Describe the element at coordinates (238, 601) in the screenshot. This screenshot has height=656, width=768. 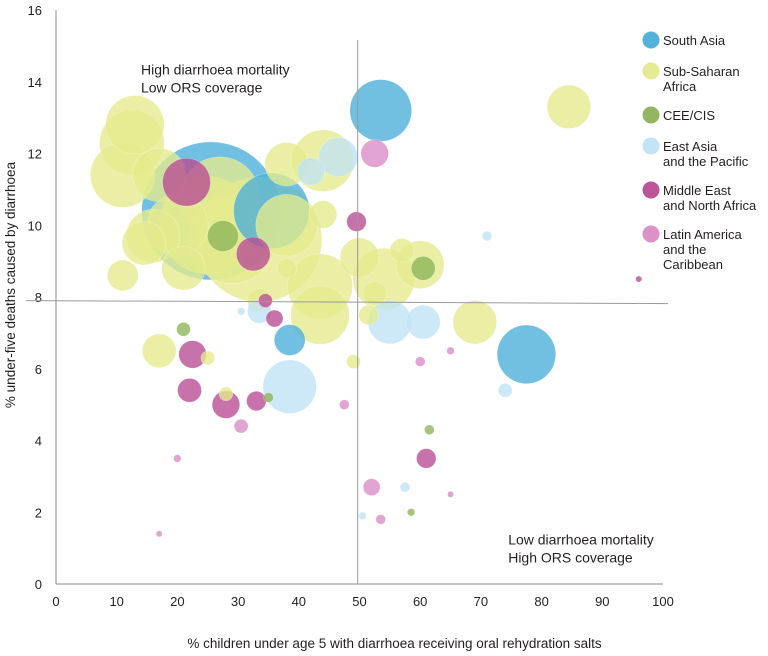
I see `x-tick-label: 30` at that location.